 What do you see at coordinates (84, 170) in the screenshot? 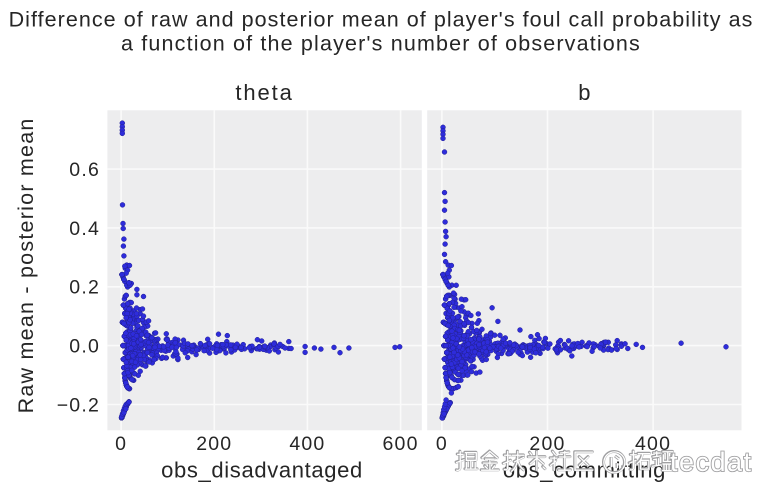
I see `svg-text: 0.6` at bounding box center [84, 170].